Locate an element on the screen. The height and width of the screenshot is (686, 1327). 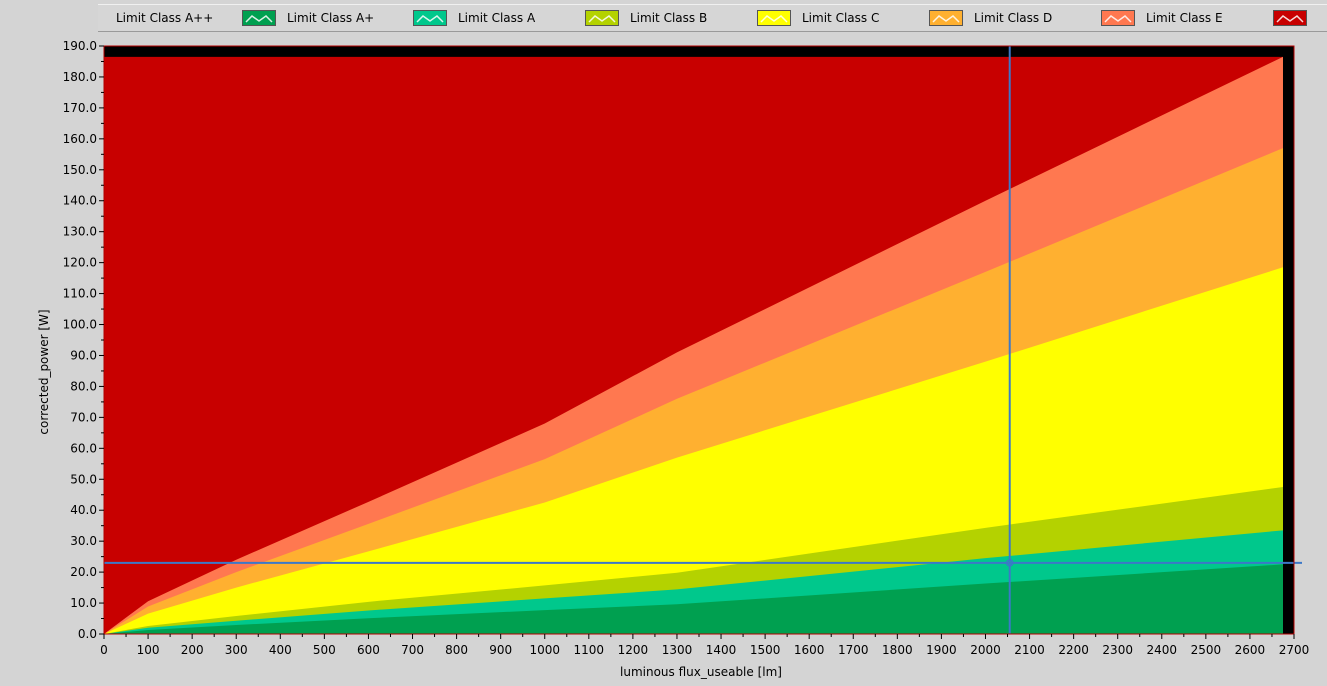
x-tick-label: 1300 is located at coordinates (677, 650).